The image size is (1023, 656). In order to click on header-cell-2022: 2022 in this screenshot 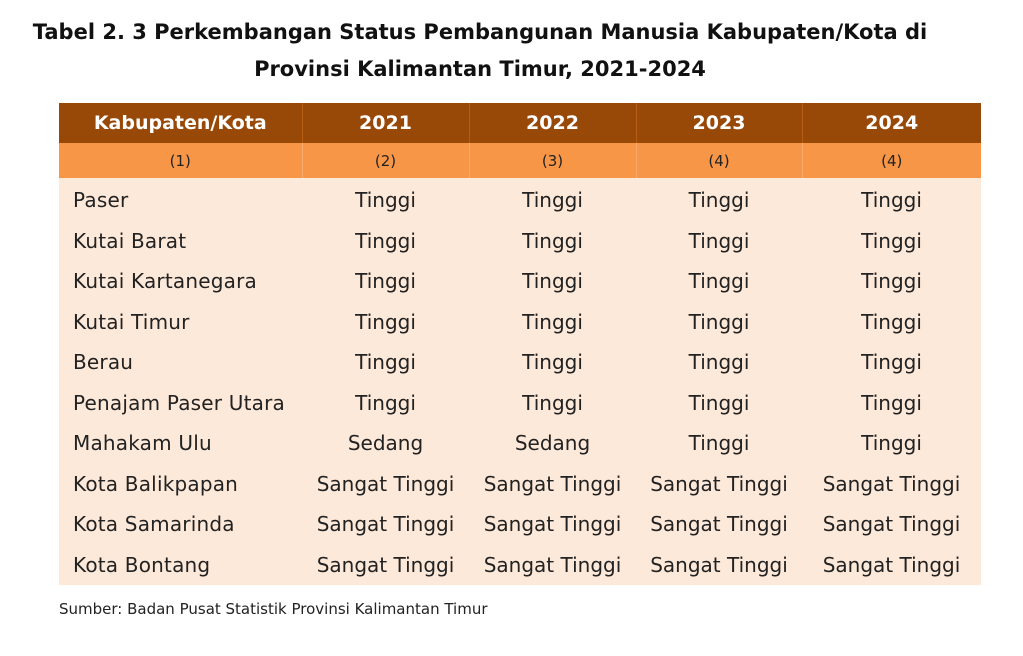, I will do `click(553, 123)`.